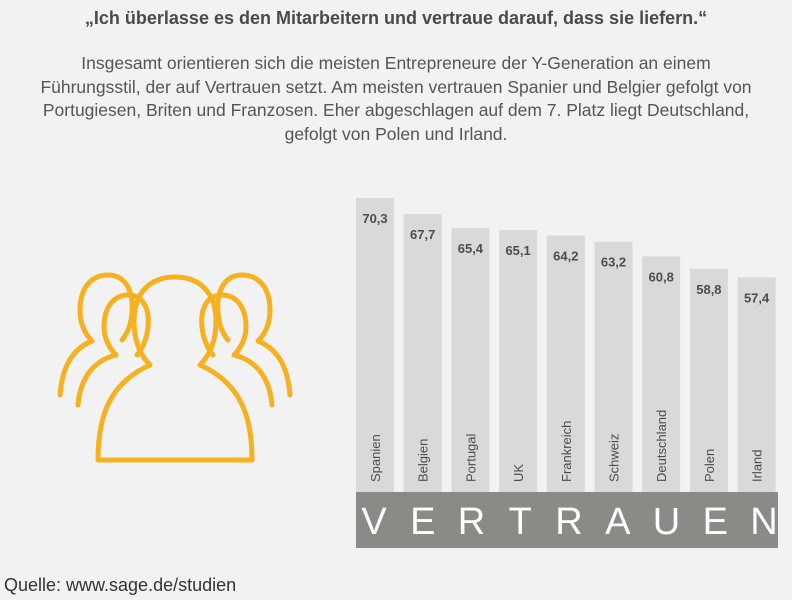  Describe the element at coordinates (565, 363) in the screenshot. I see `bar-frankreich` at that location.